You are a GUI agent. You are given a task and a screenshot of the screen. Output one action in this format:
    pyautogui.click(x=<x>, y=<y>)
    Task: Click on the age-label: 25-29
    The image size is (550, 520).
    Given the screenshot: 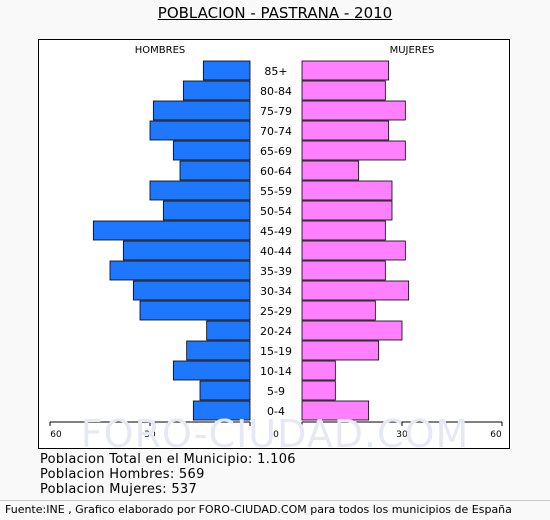 What is the action you would take?
    pyautogui.click(x=276, y=311)
    